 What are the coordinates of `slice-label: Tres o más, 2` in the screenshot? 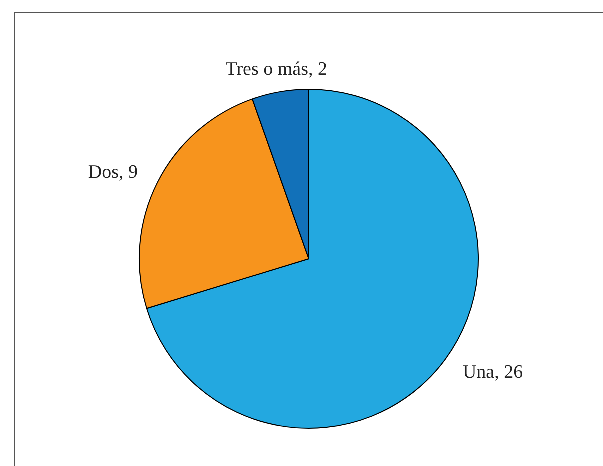 It's located at (277, 69).